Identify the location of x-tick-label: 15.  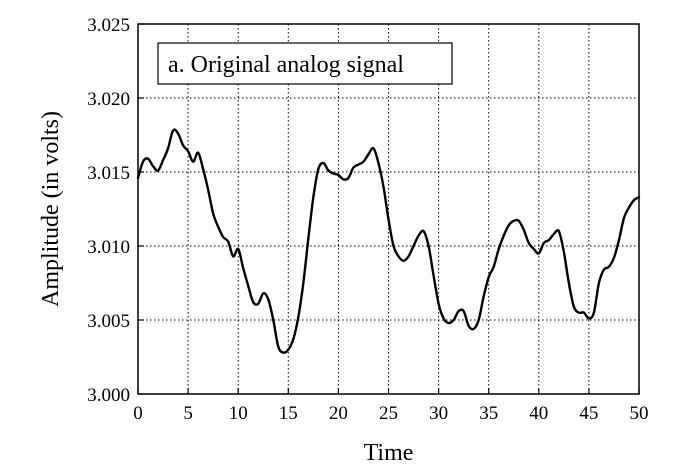
(288, 413).